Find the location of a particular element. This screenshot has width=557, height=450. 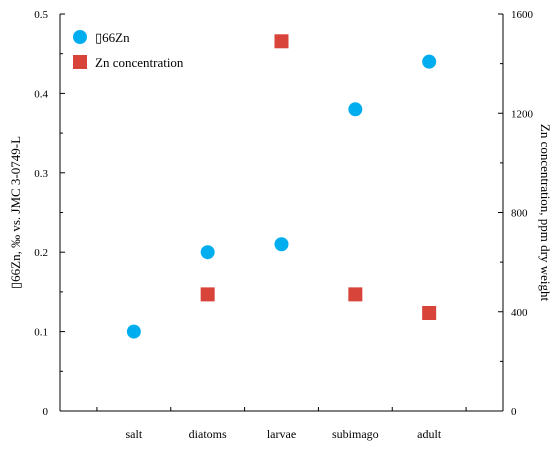

x-category-label: diatoms is located at coordinates (208, 434).